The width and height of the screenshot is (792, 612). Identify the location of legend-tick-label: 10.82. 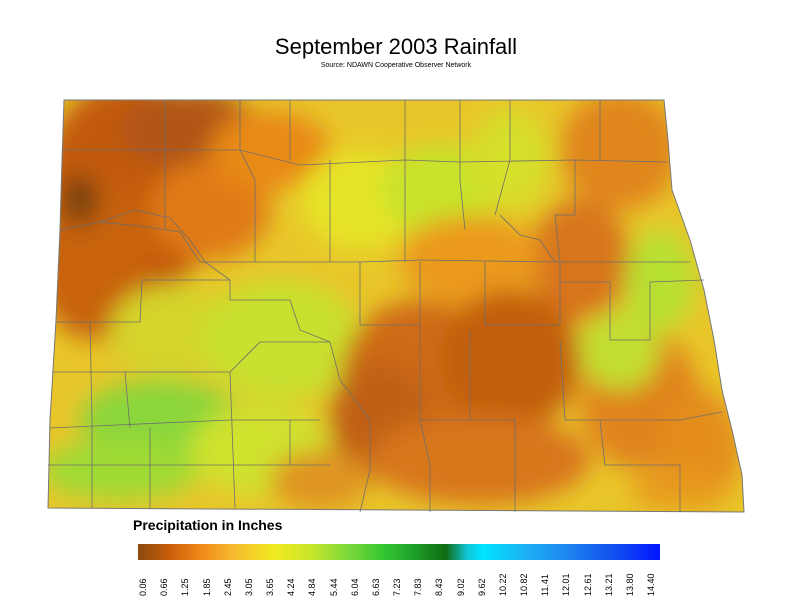
(524, 584).